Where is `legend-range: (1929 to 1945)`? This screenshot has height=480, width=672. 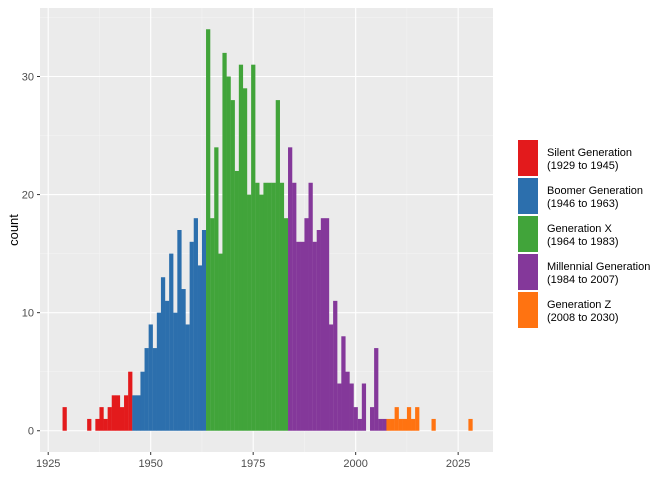
legend-range: (1929 to 1945) is located at coordinates (583, 166).